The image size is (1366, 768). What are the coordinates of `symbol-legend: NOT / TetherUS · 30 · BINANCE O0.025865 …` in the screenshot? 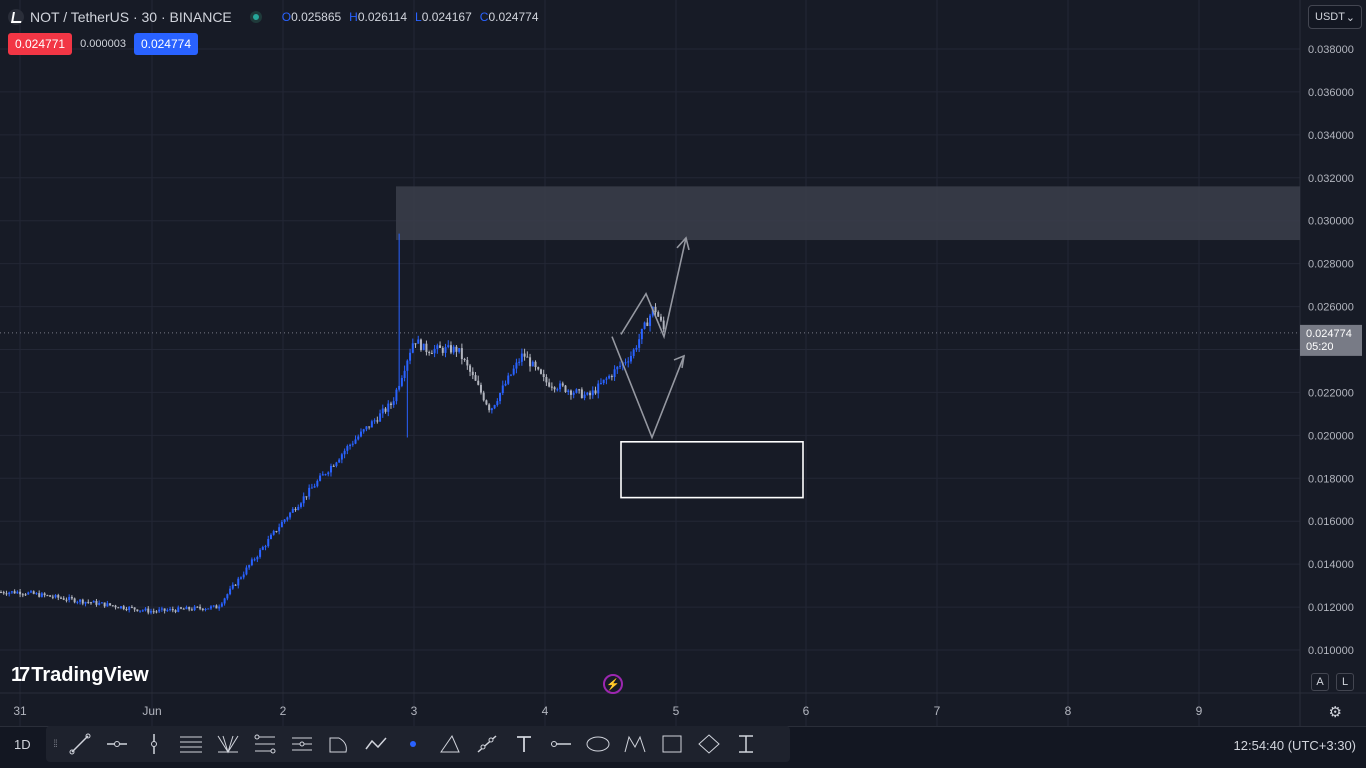 It's located at (273, 17).